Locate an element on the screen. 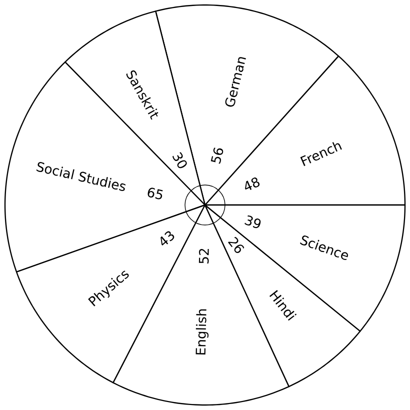  data-label: 52 is located at coordinates (203, 256).